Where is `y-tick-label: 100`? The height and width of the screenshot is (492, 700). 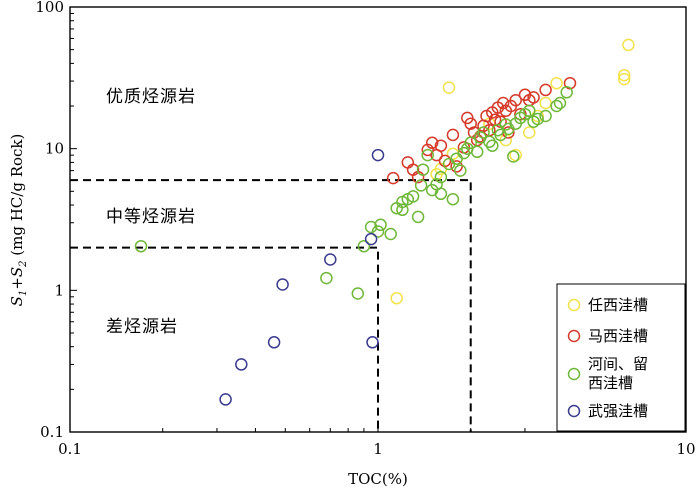
y-tick-label: 100 is located at coordinates (49, 8).